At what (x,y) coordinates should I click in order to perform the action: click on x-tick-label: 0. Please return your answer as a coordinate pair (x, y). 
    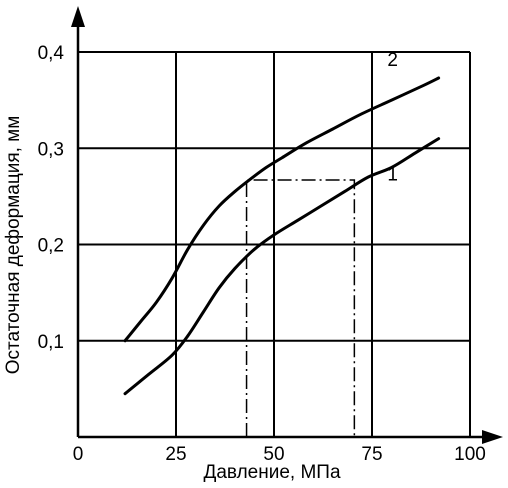
    Looking at the image, I should click on (78, 454).